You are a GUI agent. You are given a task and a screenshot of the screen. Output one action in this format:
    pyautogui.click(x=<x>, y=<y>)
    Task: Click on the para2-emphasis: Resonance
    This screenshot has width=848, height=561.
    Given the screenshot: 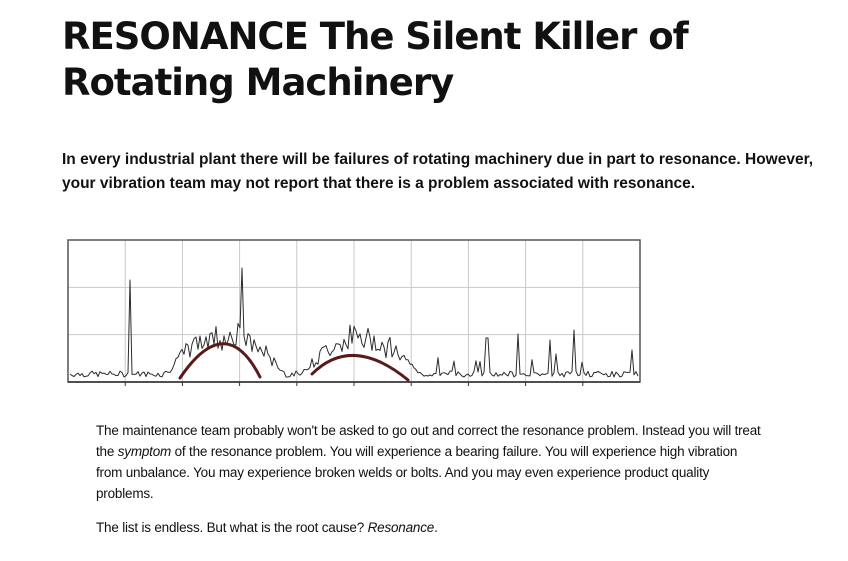 What is the action you would take?
    pyautogui.click(x=401, y=527)
    